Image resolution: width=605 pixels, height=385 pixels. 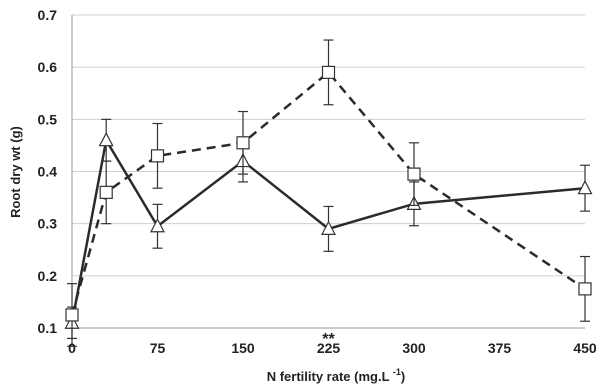 What do you see at coordinates (72, 348) in the screenshot?
I see `x-tick-label: 0` at bounding box center [72, 348].